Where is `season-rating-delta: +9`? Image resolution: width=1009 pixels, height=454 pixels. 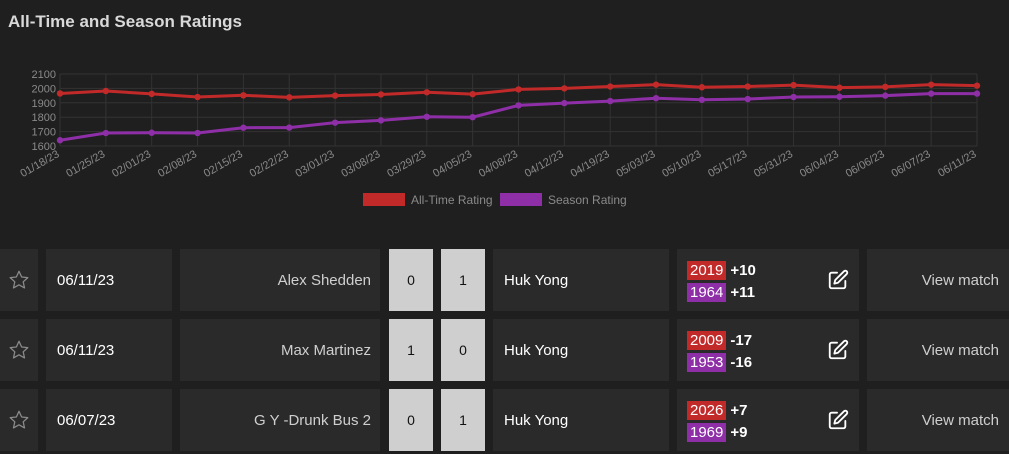
season-rating-delta: +9 is located at coordinates (739, 432).